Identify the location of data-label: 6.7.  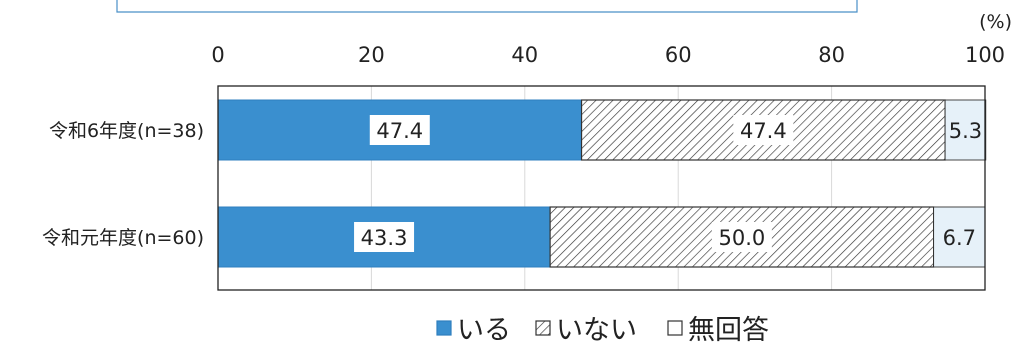
(959, 238).